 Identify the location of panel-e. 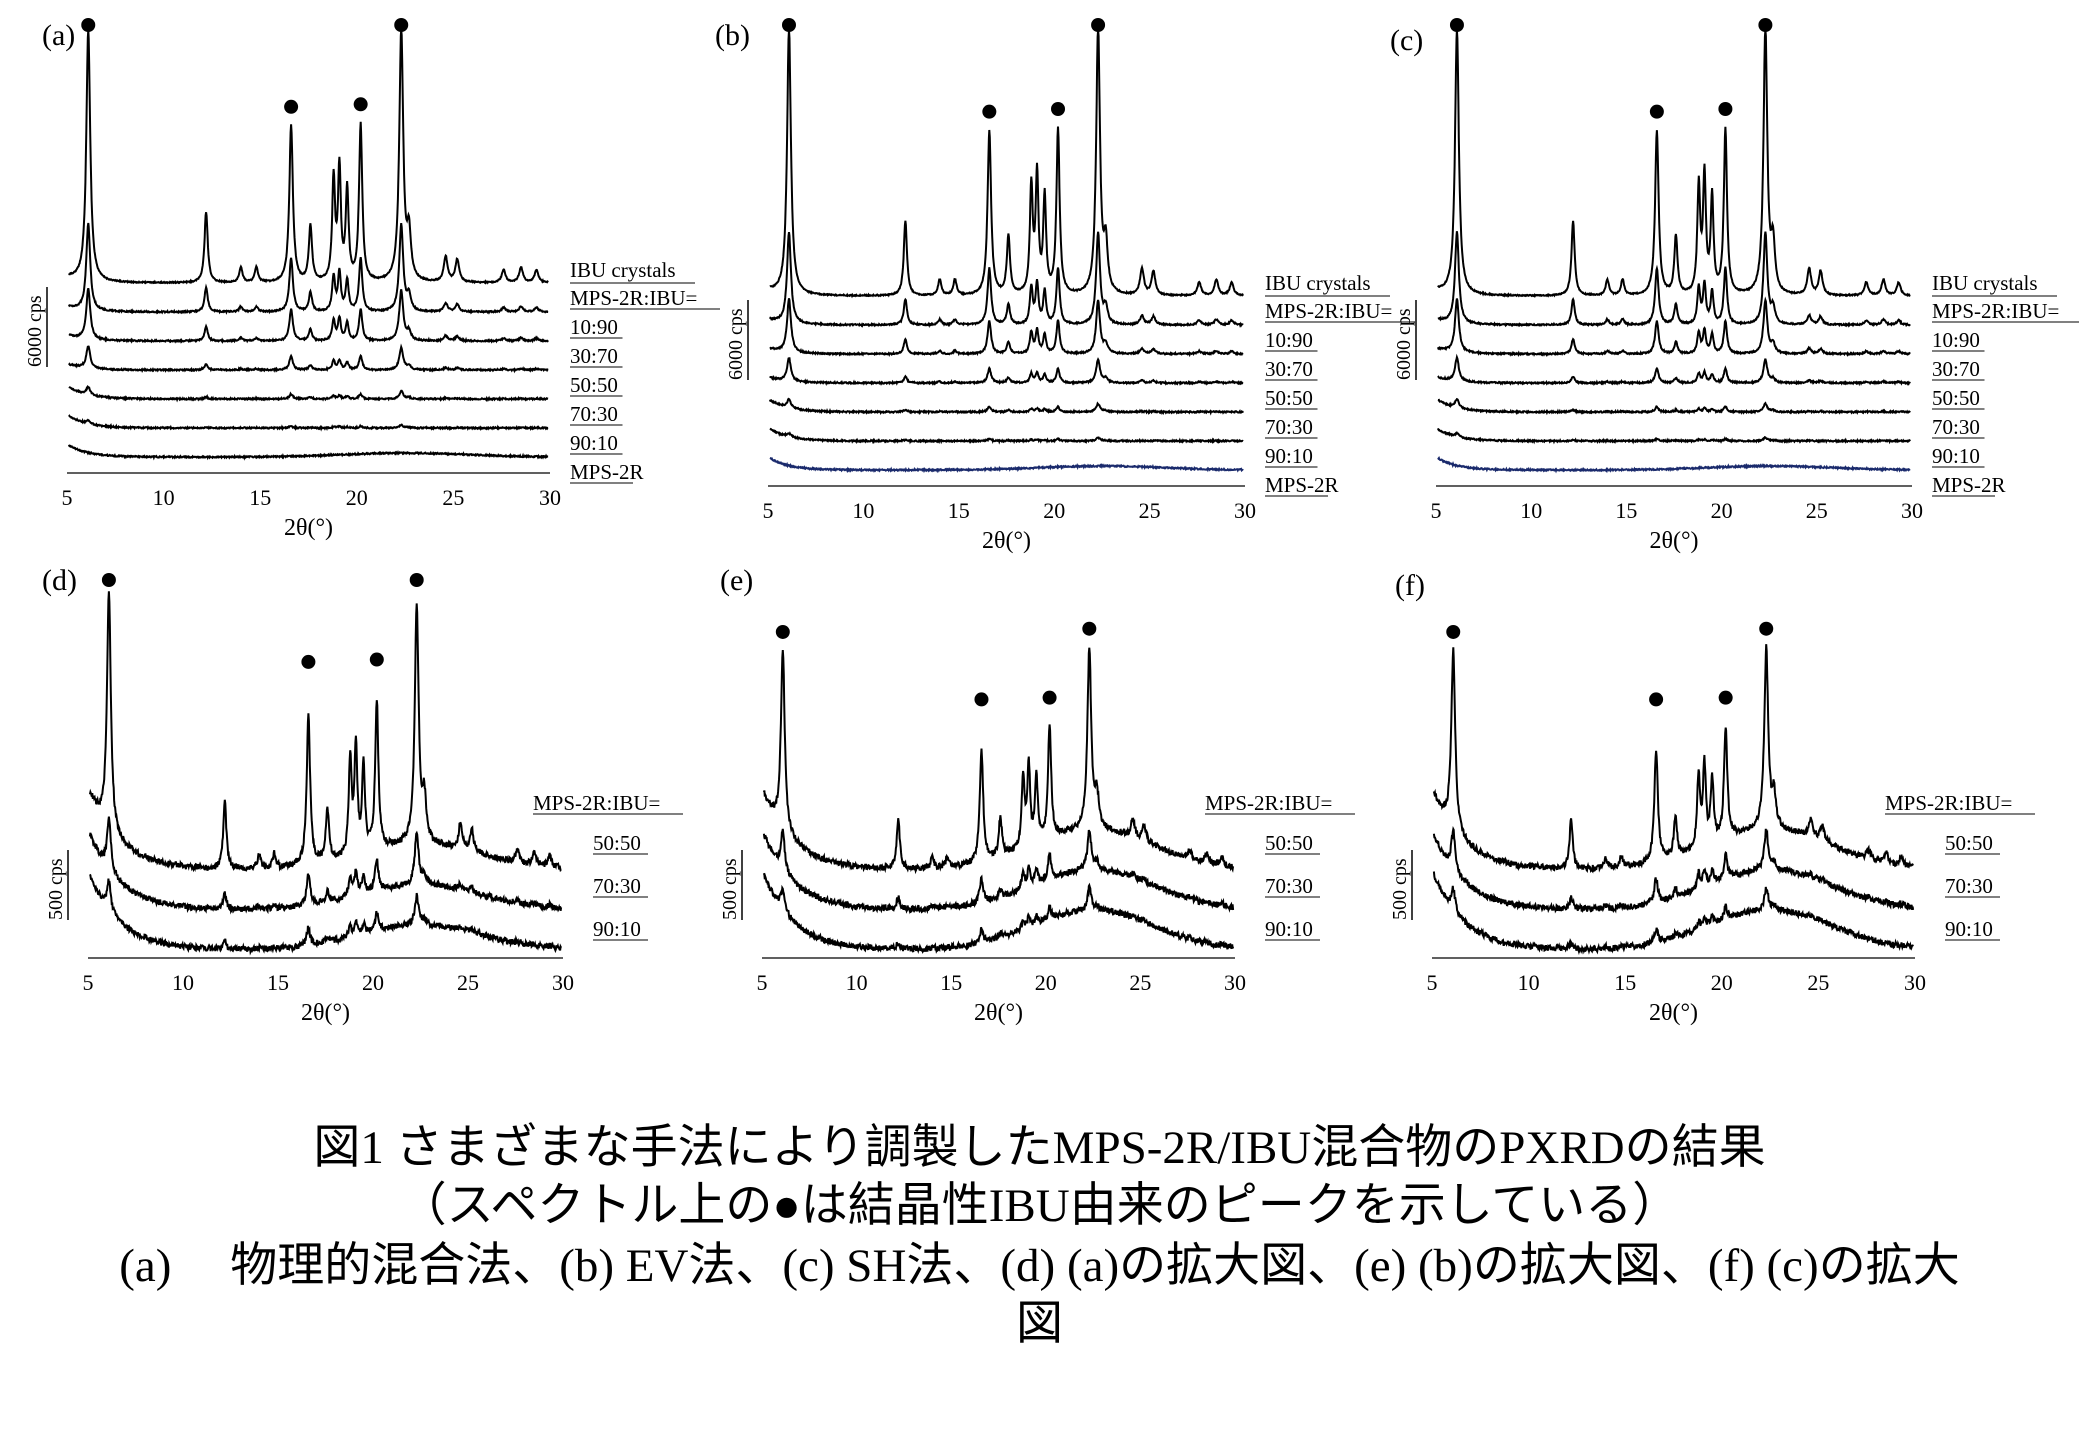
(1048, 790).